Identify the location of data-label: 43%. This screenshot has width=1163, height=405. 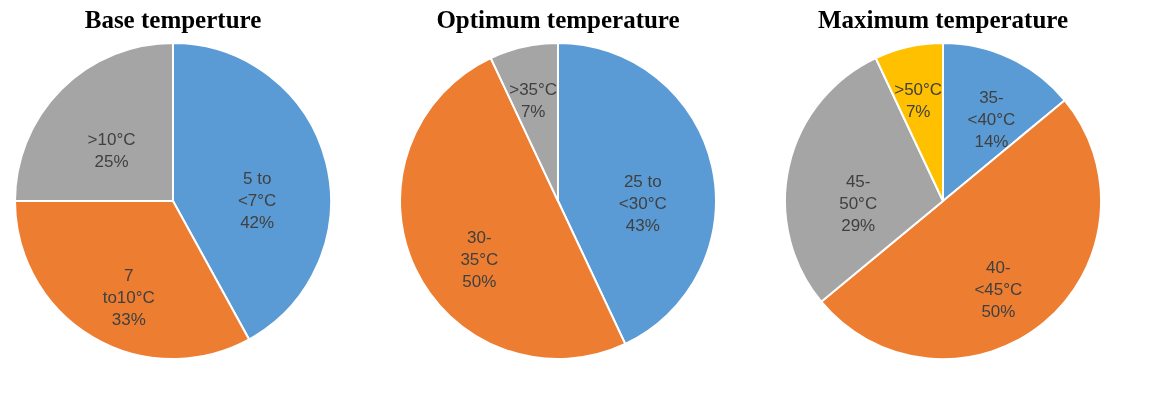
(642, 226).